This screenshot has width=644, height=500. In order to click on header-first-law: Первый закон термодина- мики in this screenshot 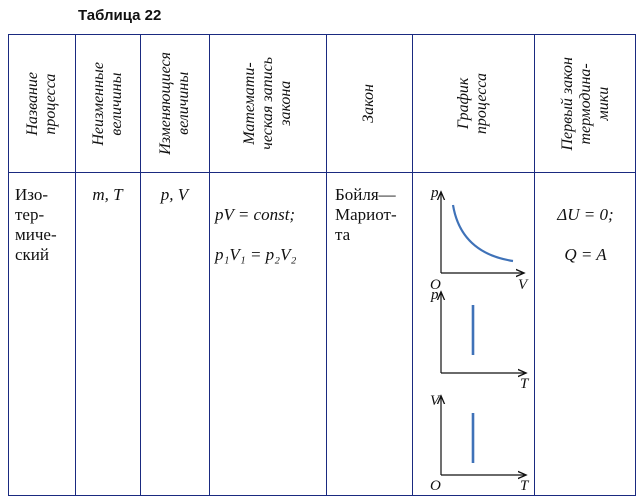, I will do `click(585, 103)`.